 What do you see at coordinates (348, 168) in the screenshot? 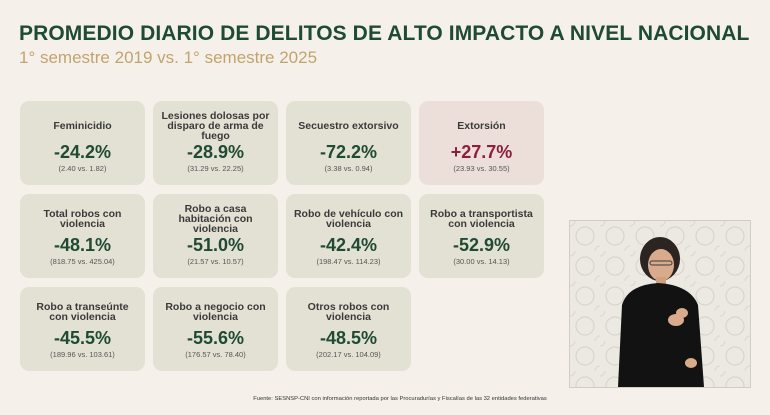
I see `stat-detail: (3.38 vs. 0.94)` at bounding box center [348, 168].